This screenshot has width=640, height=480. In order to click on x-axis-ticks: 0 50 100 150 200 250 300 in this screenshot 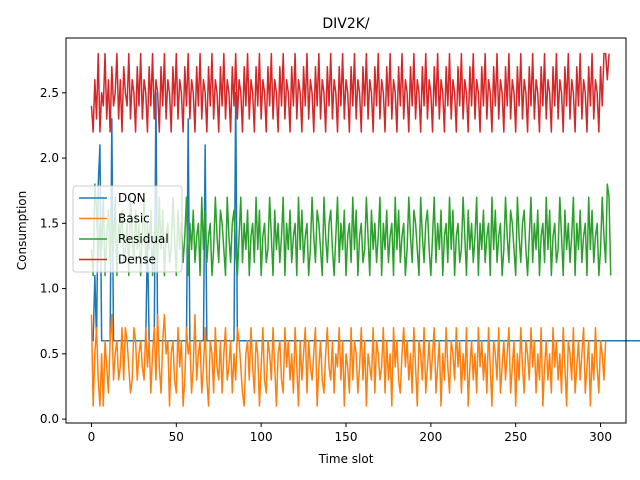, I will do `click(350, 433)`.